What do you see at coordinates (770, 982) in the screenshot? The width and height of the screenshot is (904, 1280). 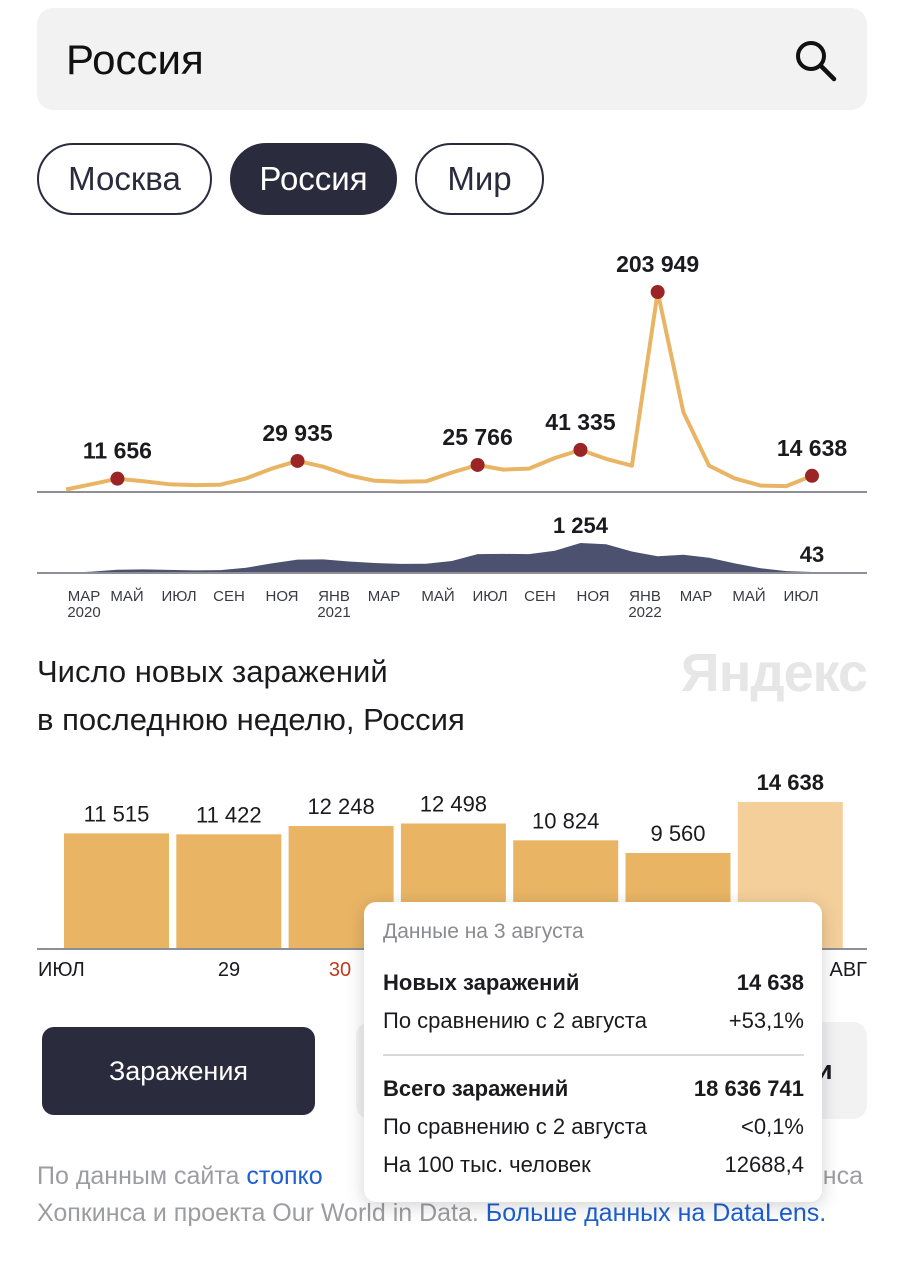 I see `new-cases-value: 14 638` at bounding box center [770, 982].